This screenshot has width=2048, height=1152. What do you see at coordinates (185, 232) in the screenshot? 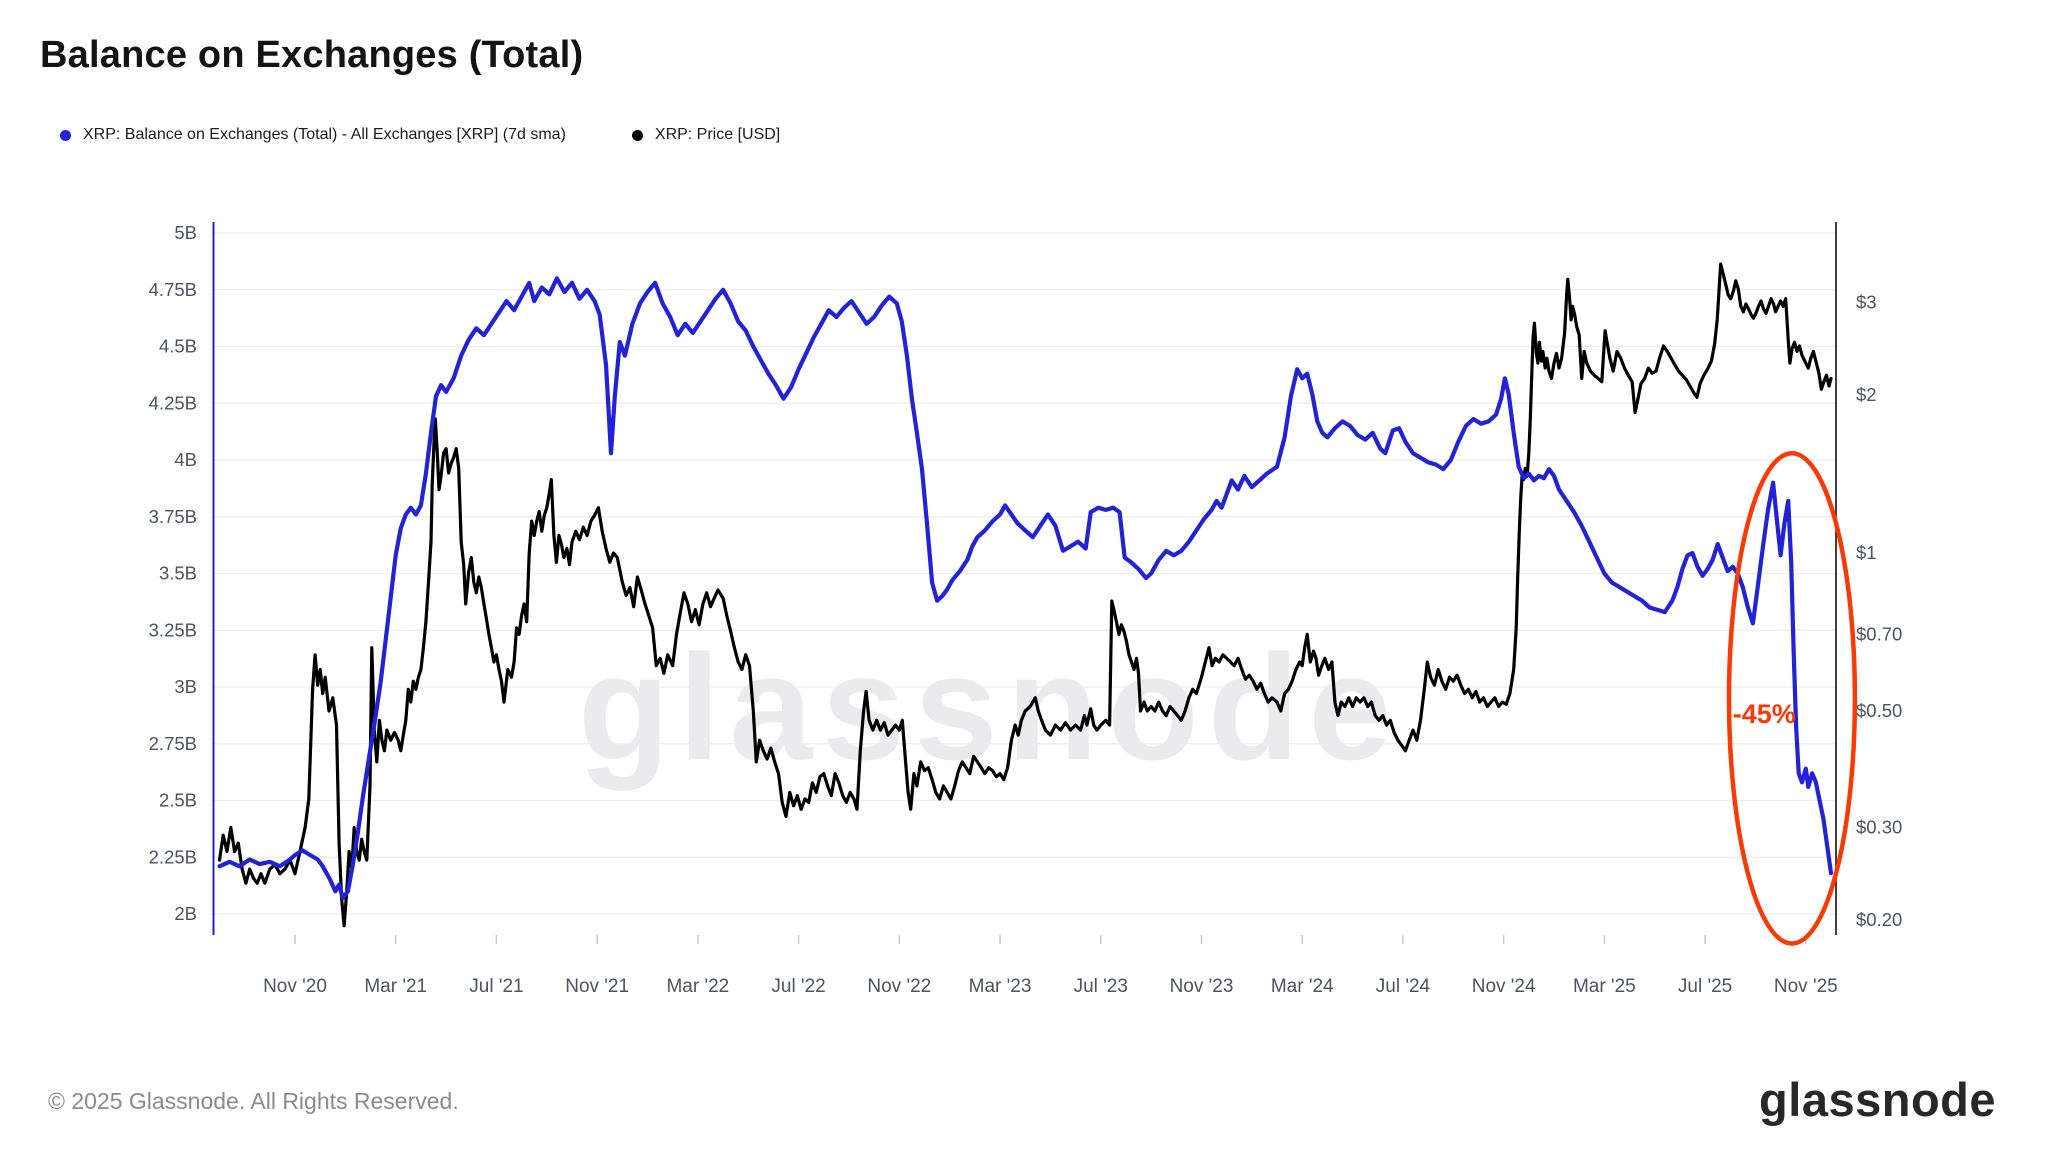
I see `y-axis-left-label: 5B` at bounding box center [185, 232].